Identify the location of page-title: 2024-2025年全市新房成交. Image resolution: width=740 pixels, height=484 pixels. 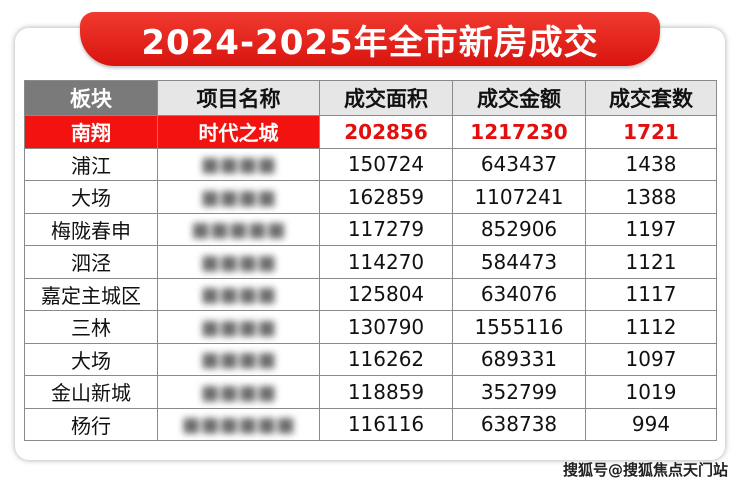
(370, 39).